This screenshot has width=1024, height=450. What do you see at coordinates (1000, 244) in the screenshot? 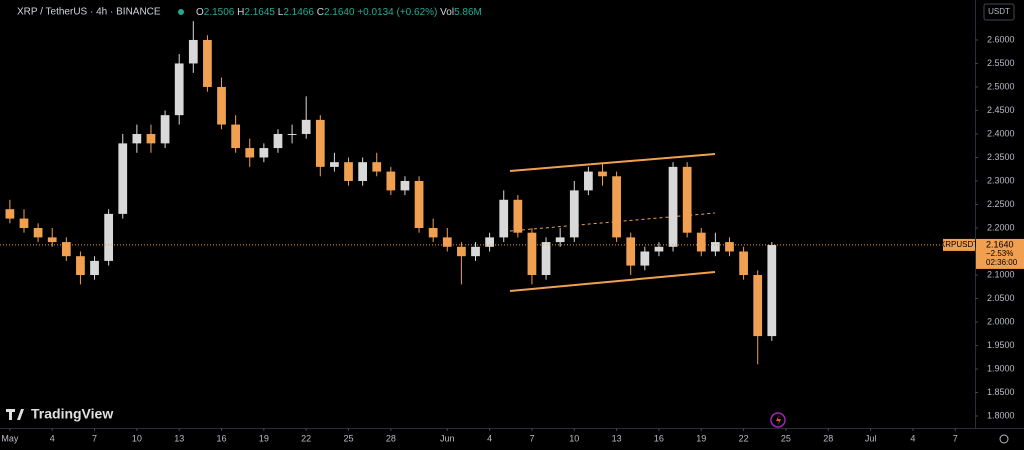
I see `price-tag-price: 2.1640` at bounding box center [1000, 244].